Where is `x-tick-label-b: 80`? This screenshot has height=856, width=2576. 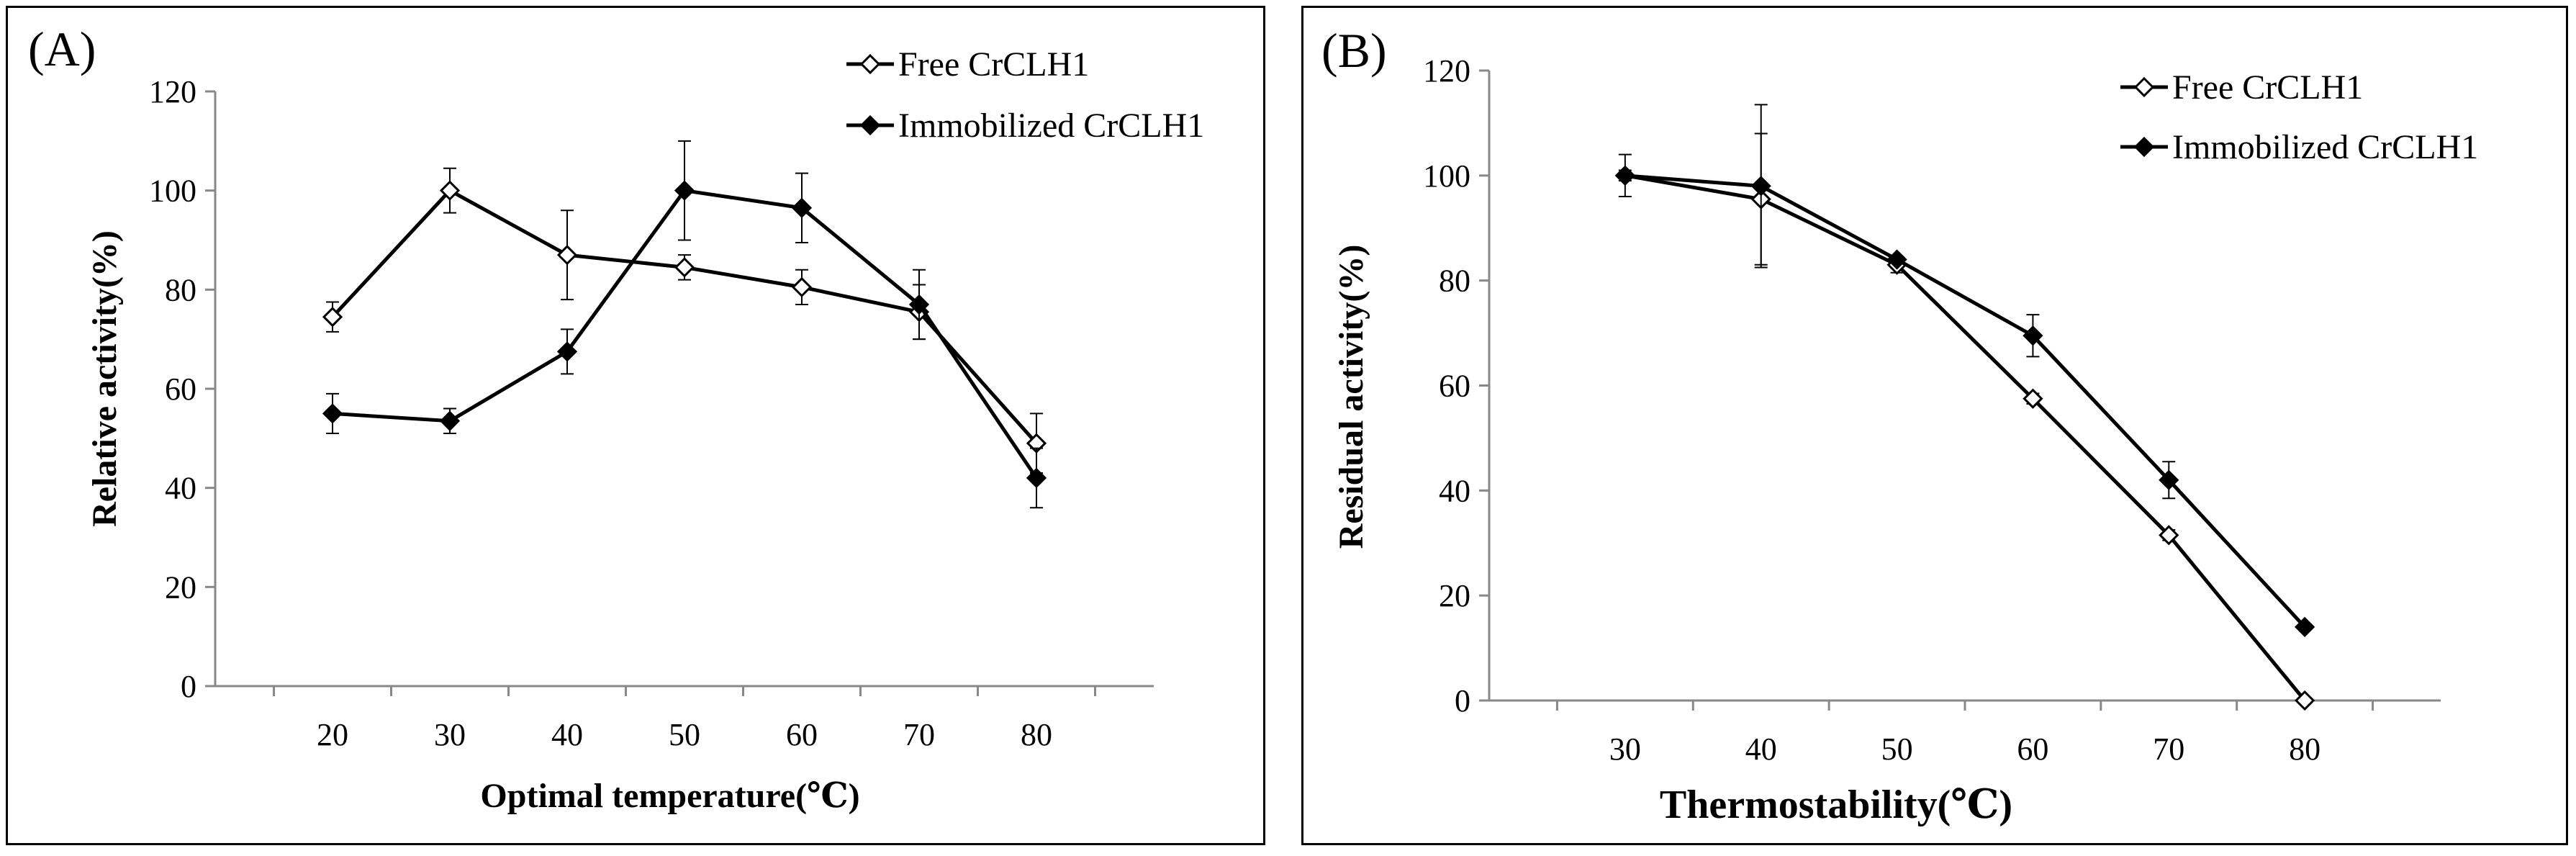 x-tick-label-b: 80 is located at coordinates (2304, 749).